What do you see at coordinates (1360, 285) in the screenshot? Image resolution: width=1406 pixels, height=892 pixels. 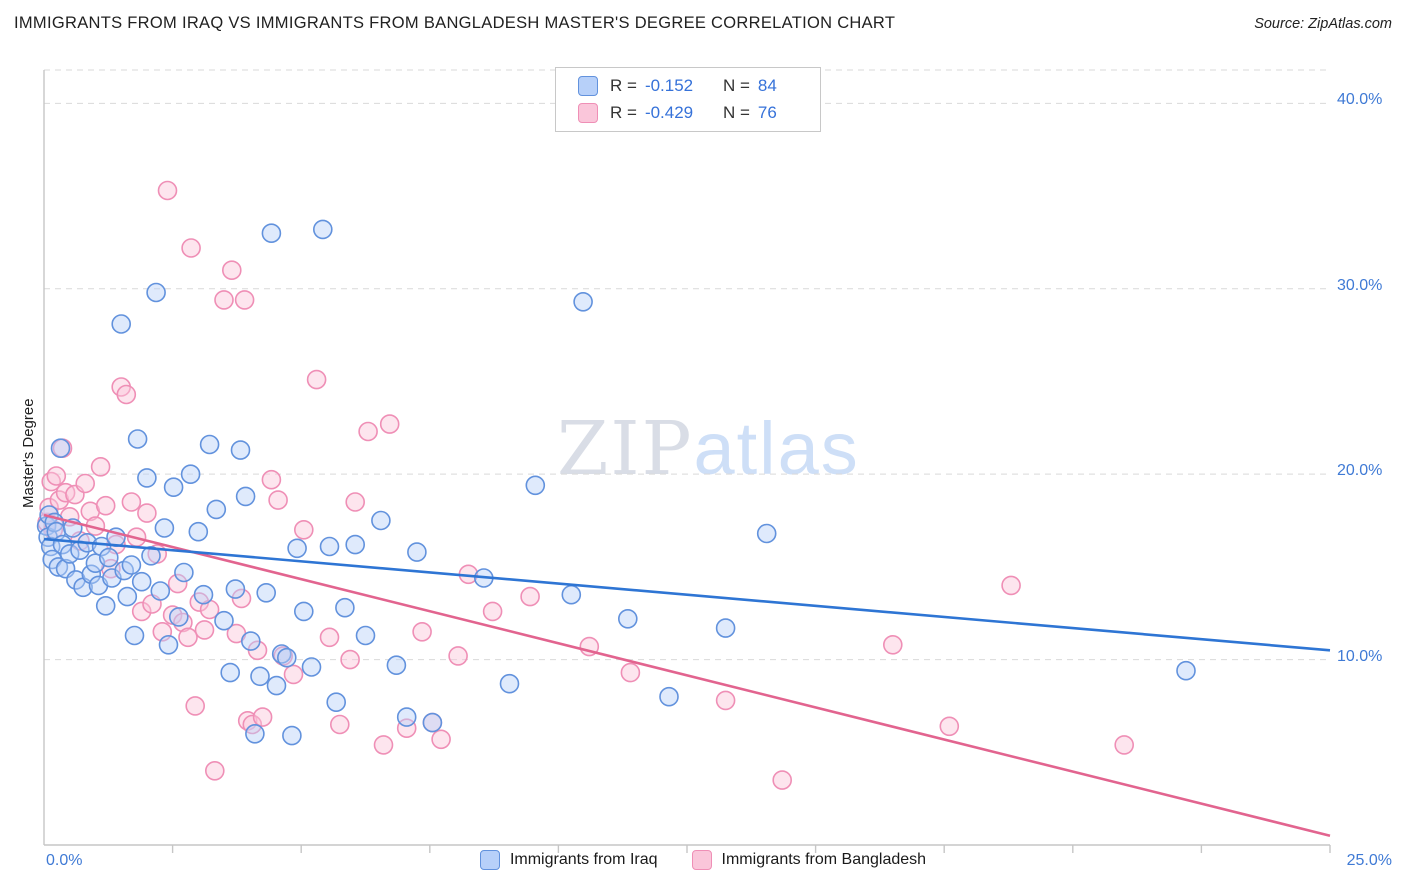 I see `y-axis-tick-label: 30.0%` at bounding box center [1360, 285].